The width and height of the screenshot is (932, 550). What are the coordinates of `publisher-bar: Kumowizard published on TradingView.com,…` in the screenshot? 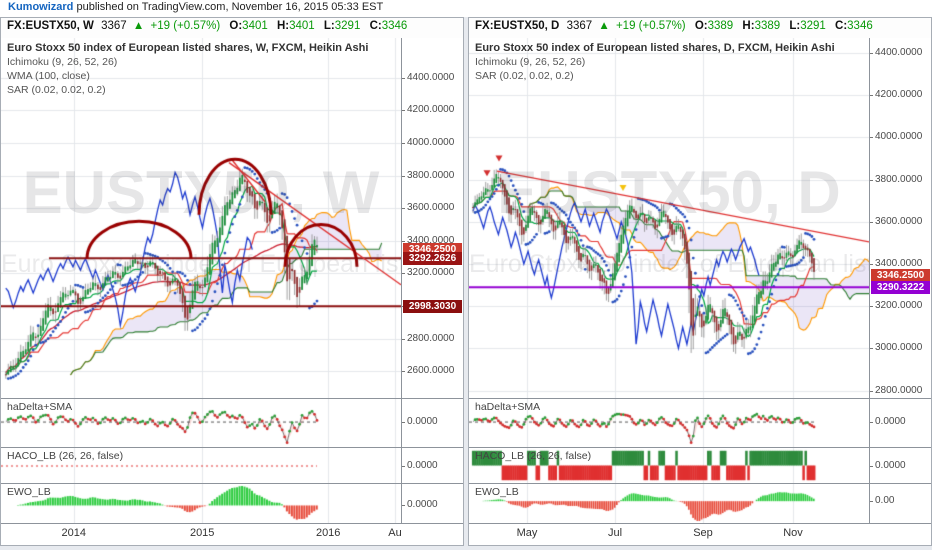 It's located at (466, 8).